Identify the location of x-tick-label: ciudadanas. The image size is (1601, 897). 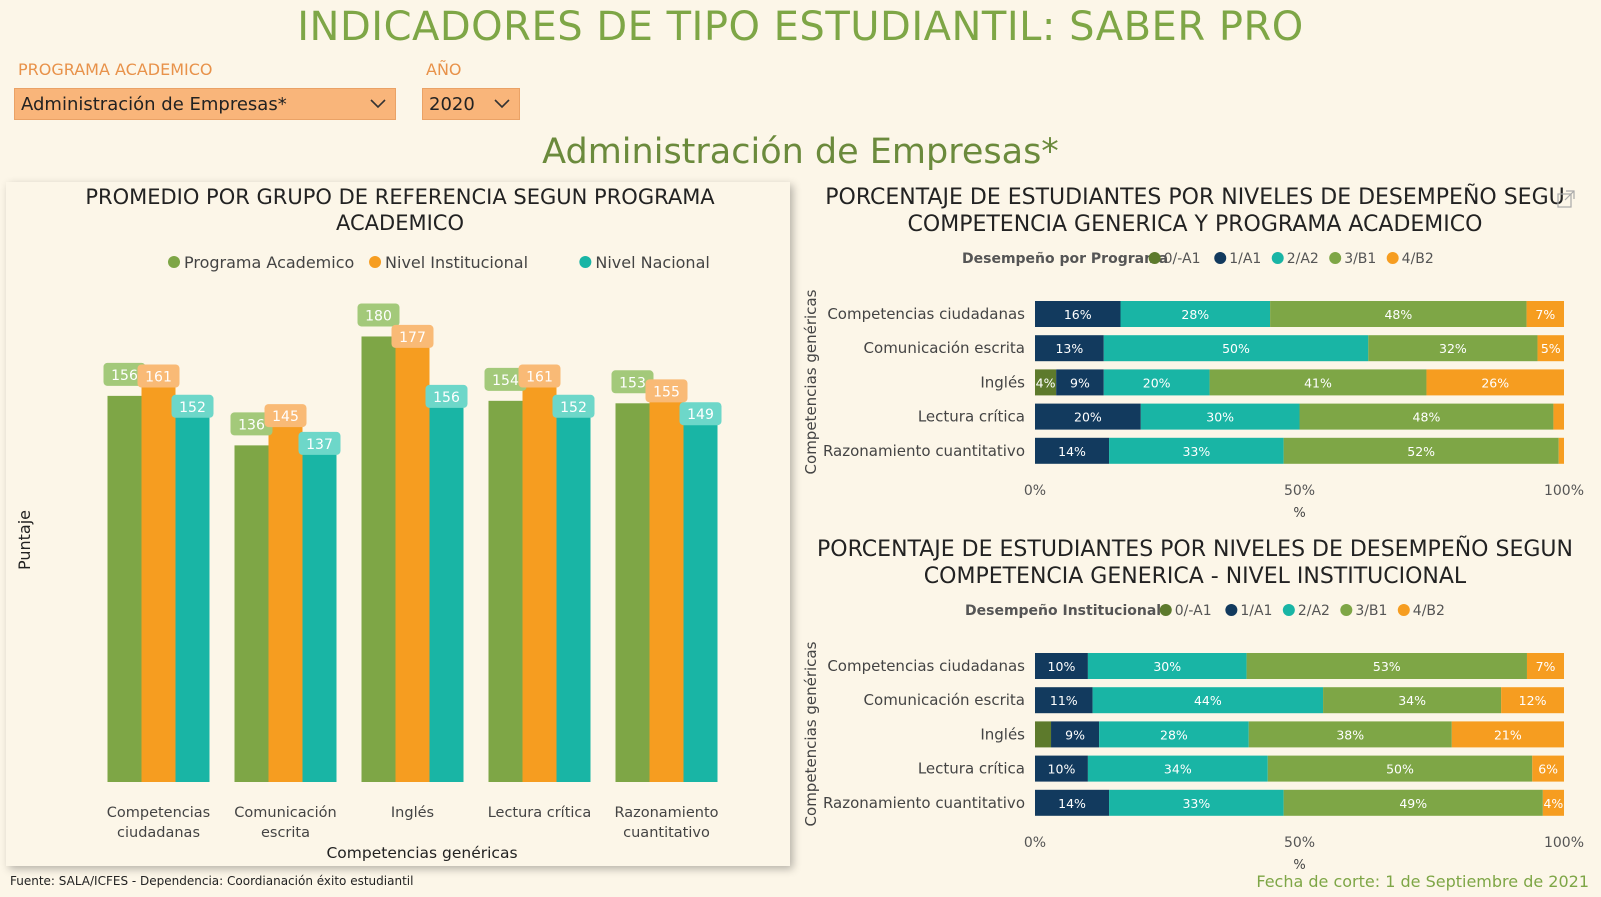
(158, 833).